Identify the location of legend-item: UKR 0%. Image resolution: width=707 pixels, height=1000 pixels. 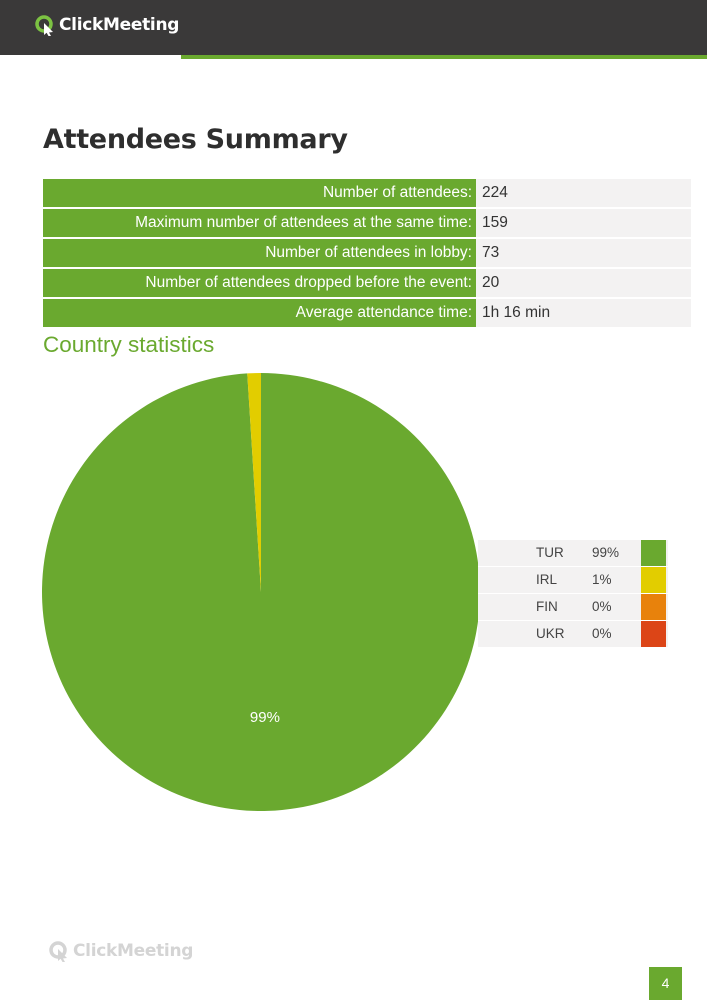
(573, 634).